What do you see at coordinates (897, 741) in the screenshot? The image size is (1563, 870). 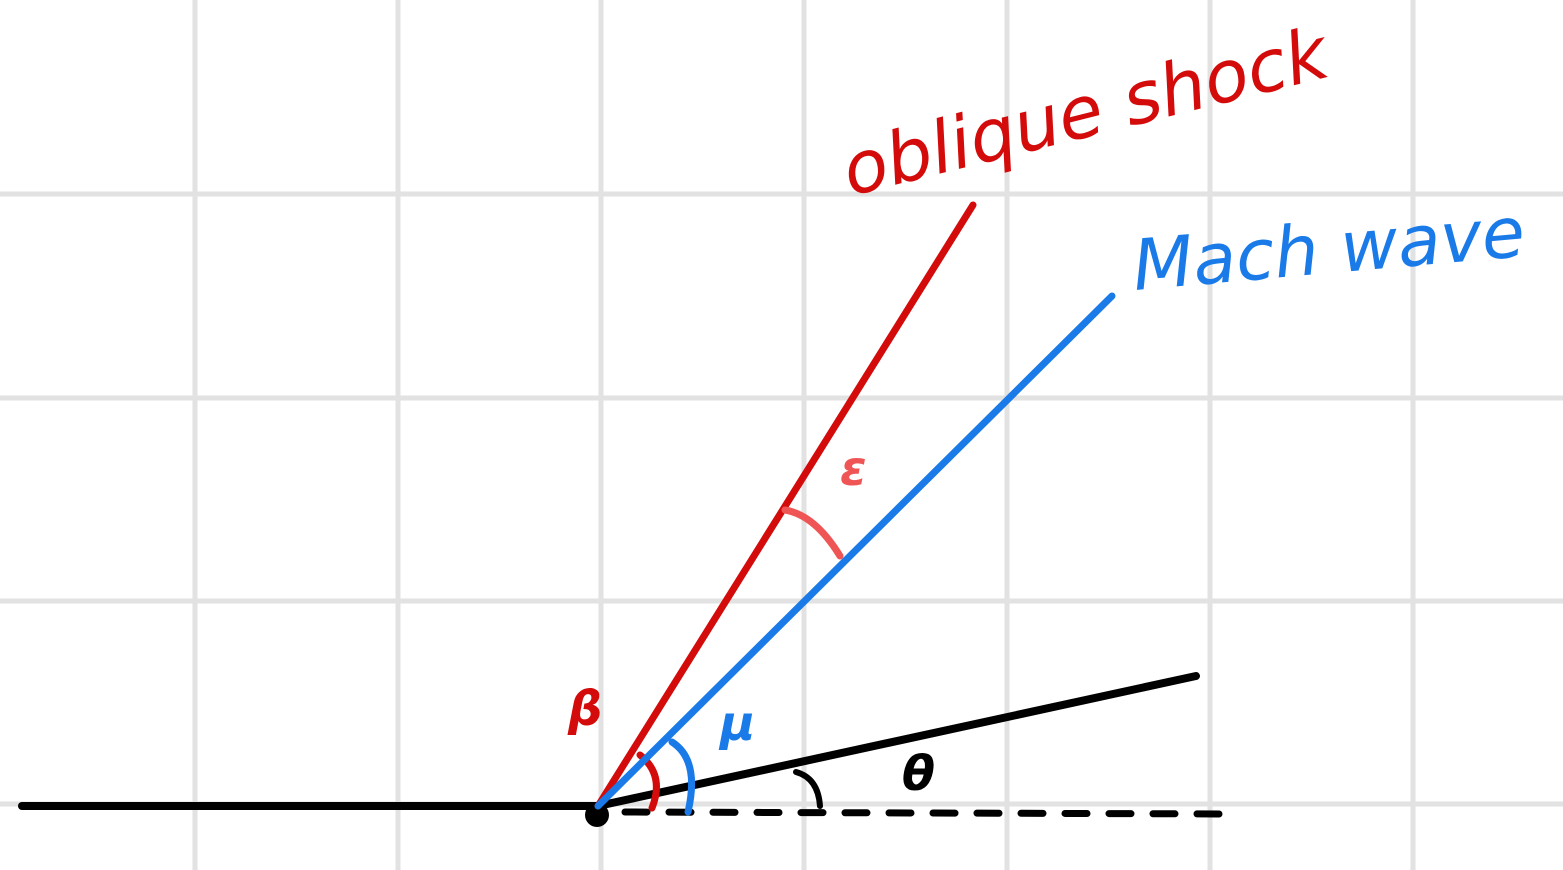 I see `wedge-surface` at bounding box center [897, 741].